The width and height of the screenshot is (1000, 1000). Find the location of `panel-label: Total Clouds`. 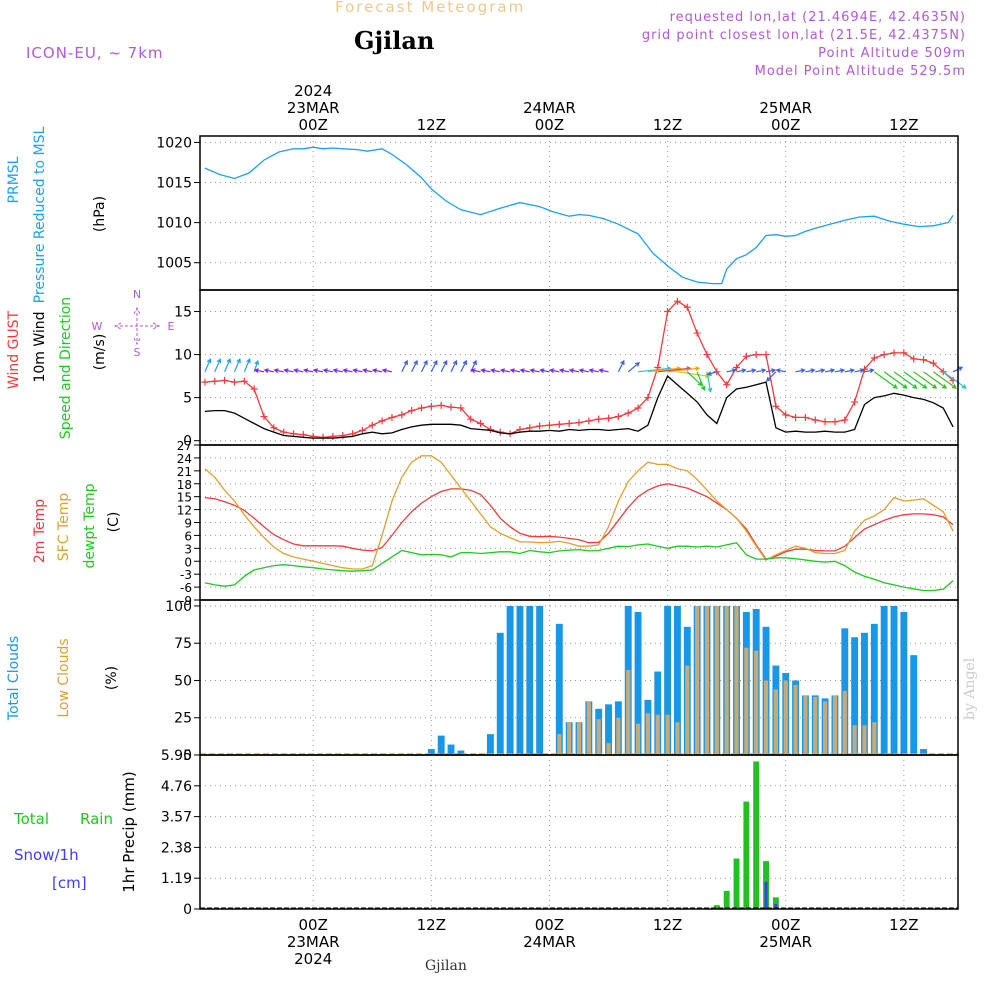

panel-label: Total Clouds is located at coordinates (14, 678).